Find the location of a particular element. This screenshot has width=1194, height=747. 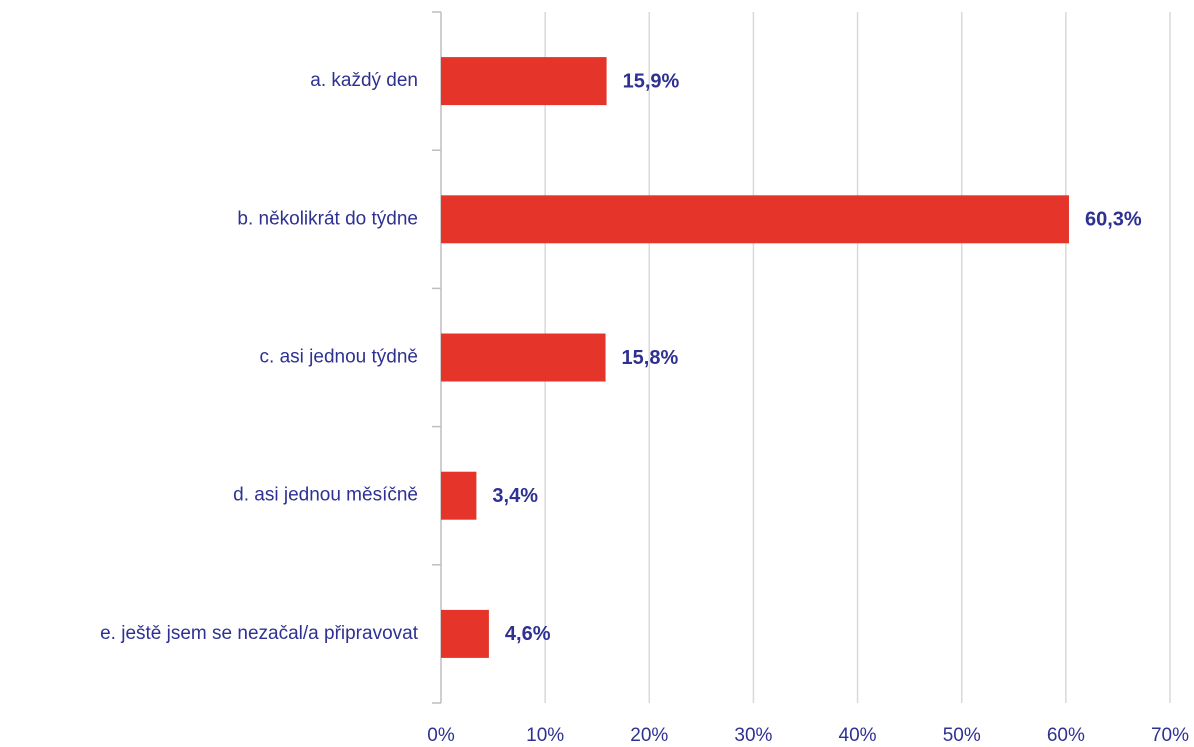

value-label: 15,9% is located at coordinates (651, 81).